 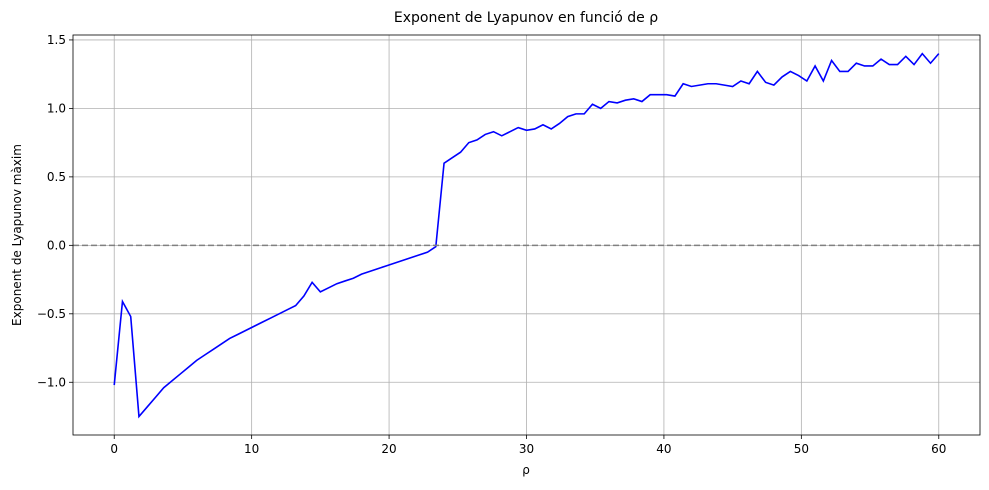 What do you see at coordinates (51, 382) in the screenshot?
I see `y-tick-label: −1.0` at bounding box center [51, 382].